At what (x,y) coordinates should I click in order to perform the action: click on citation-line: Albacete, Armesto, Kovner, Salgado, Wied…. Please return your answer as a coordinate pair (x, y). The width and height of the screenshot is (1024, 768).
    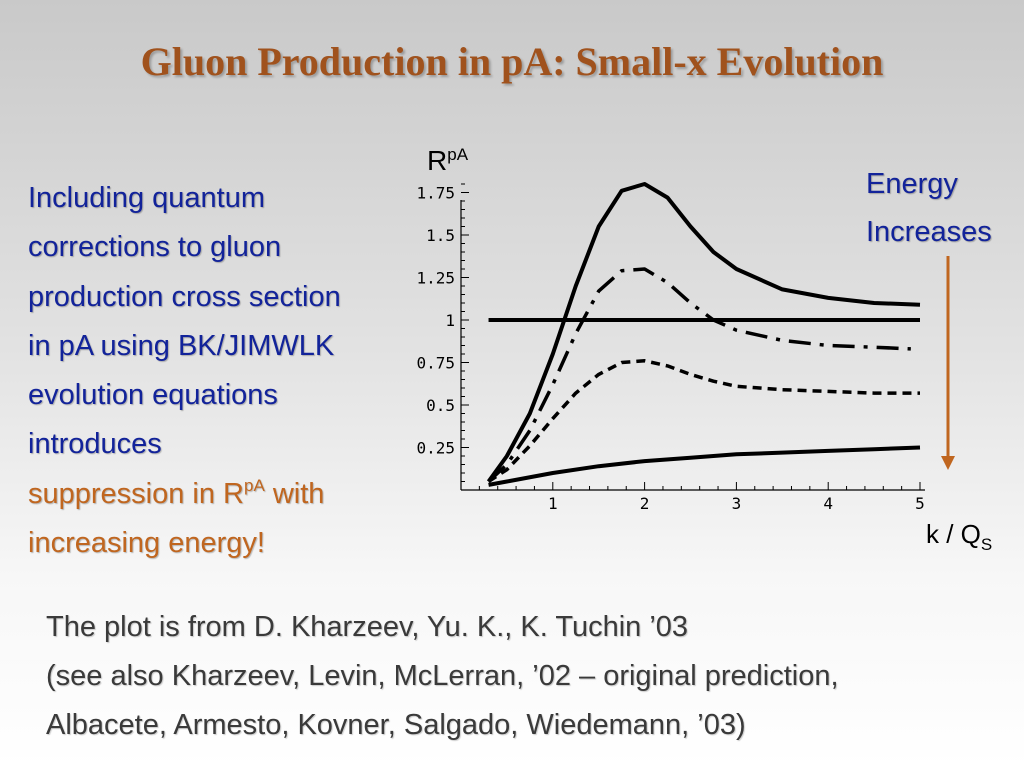
    Looking at the image, I should click on (396, 725).